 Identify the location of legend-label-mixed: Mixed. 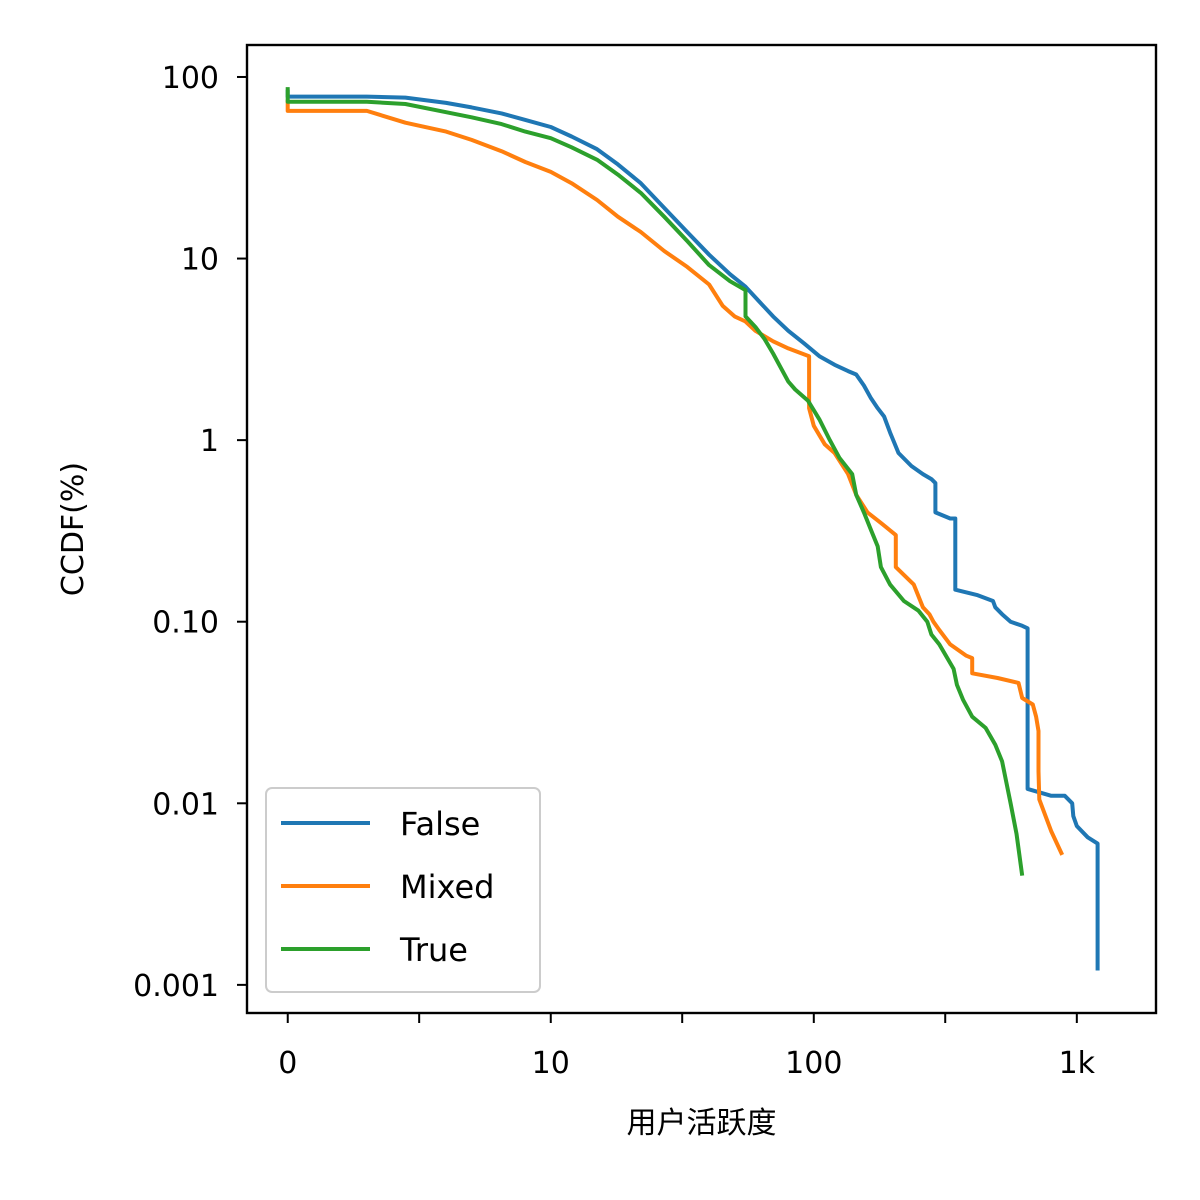
(447, 887).